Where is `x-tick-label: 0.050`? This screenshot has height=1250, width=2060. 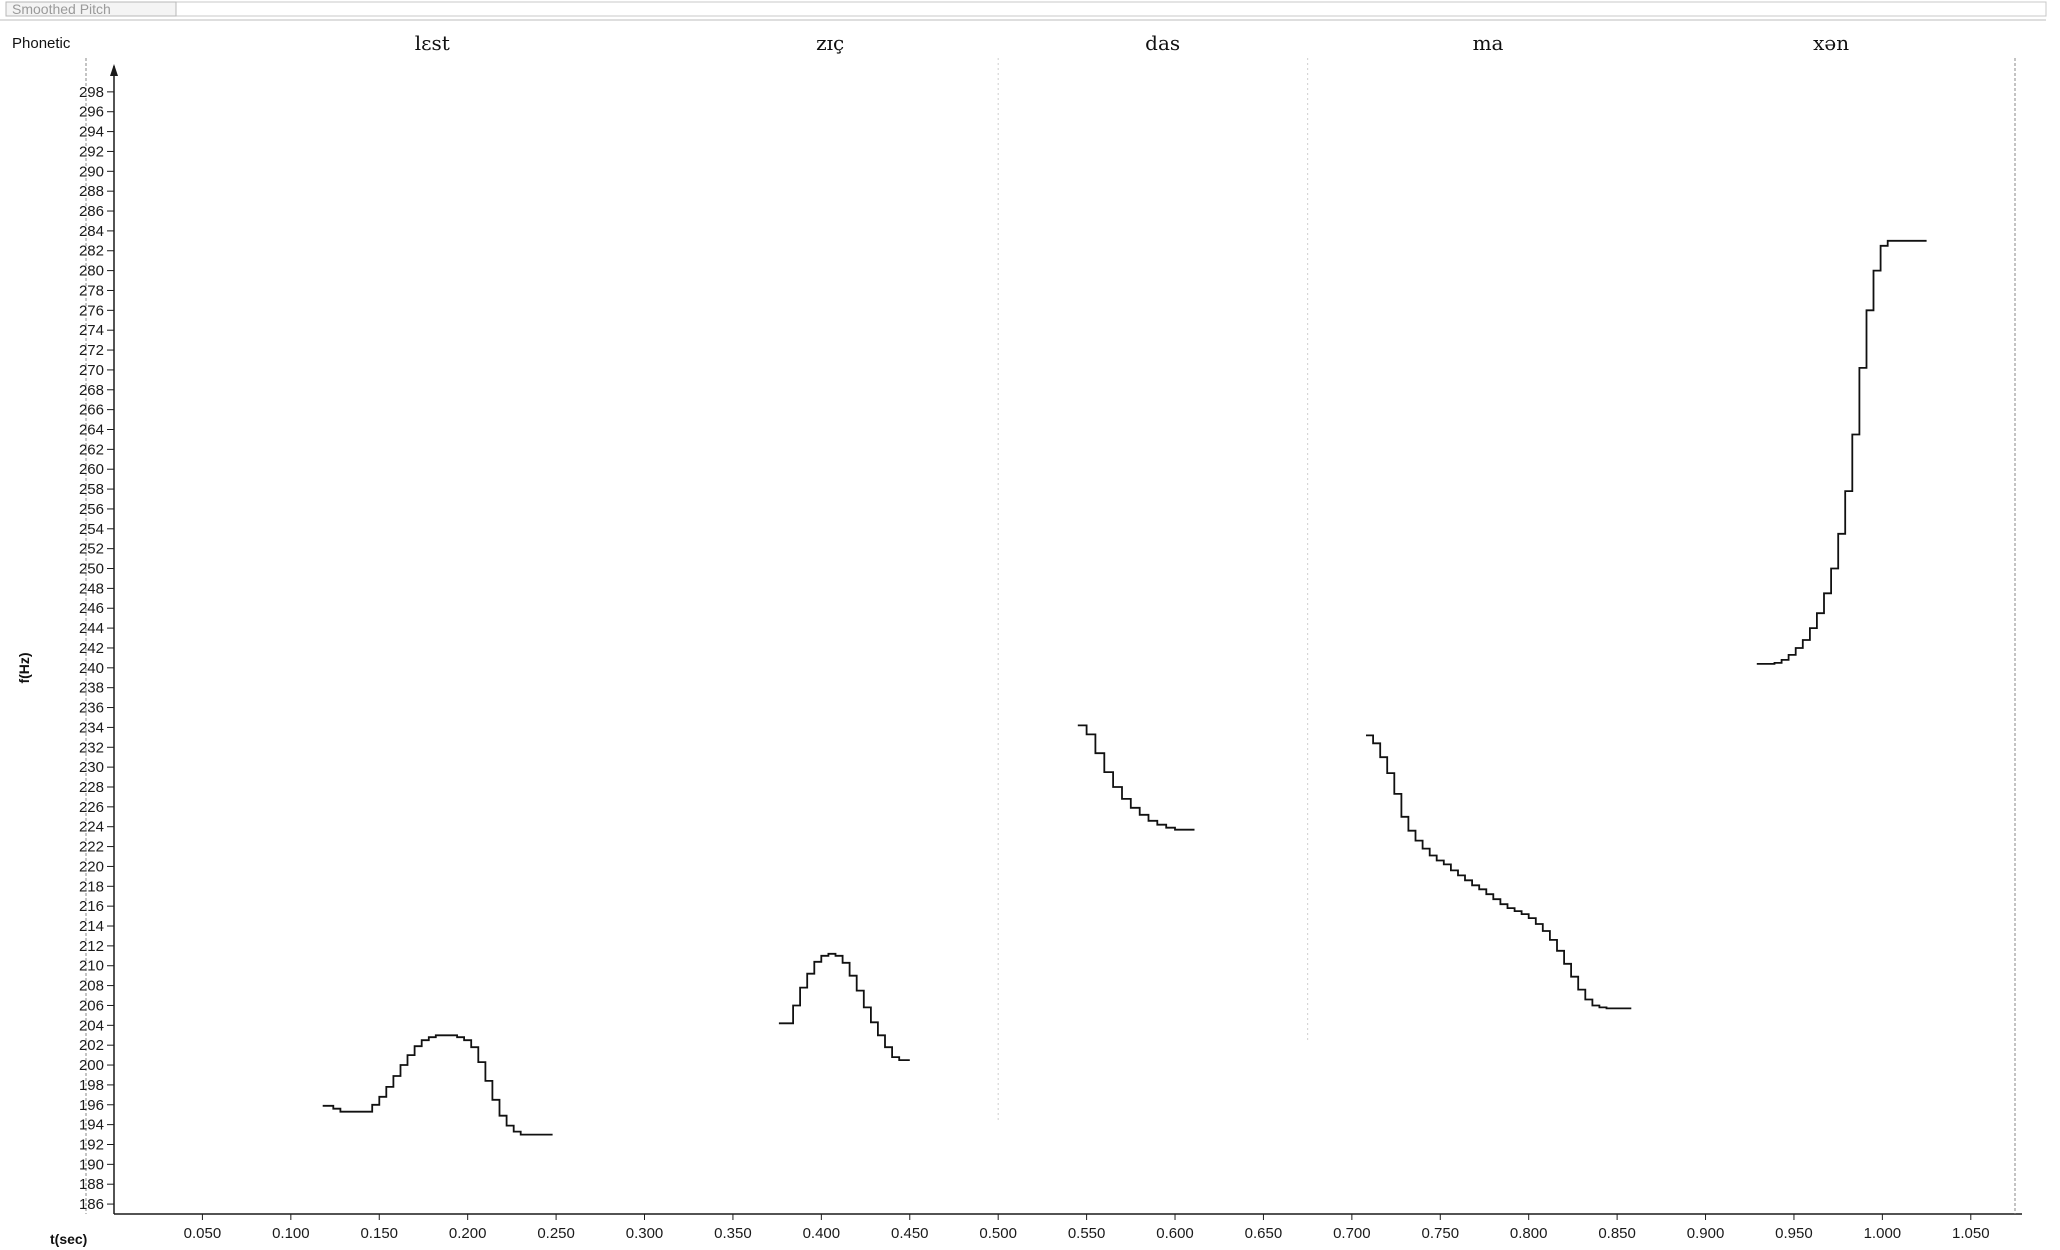 x-tick-label: 0.050 is located at coordinates (203, 1233).